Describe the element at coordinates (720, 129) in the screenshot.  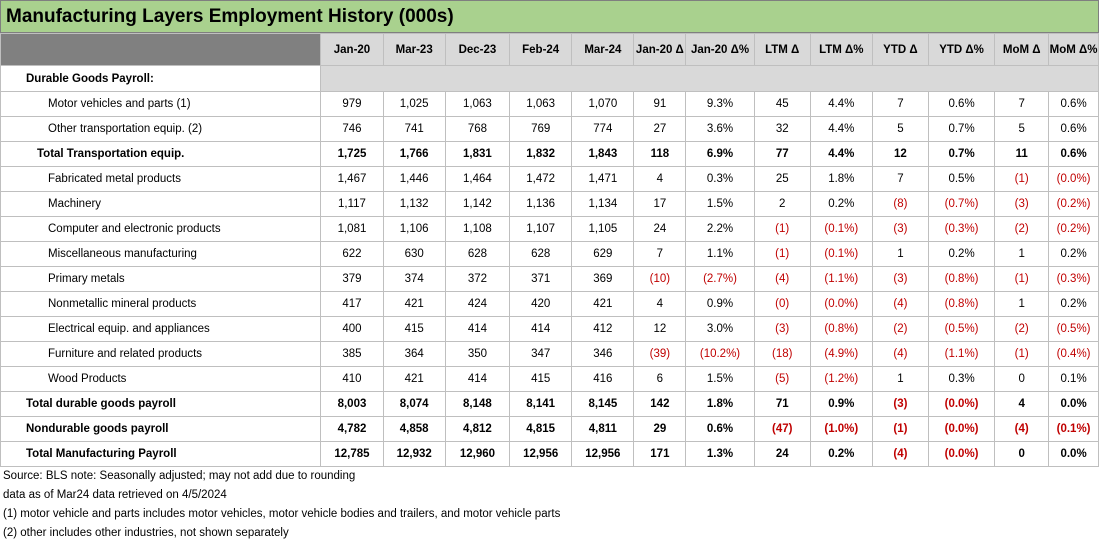
I see `data-cell: 3.6%` at that location.